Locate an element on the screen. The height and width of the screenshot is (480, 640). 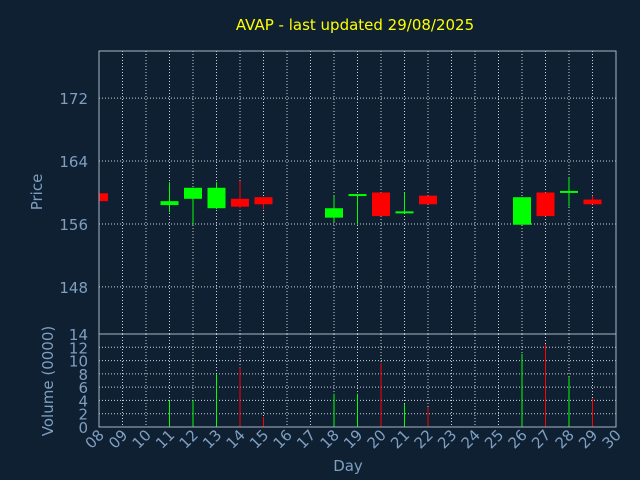
x-axis-label: Day is located at coordinates (348, 466).